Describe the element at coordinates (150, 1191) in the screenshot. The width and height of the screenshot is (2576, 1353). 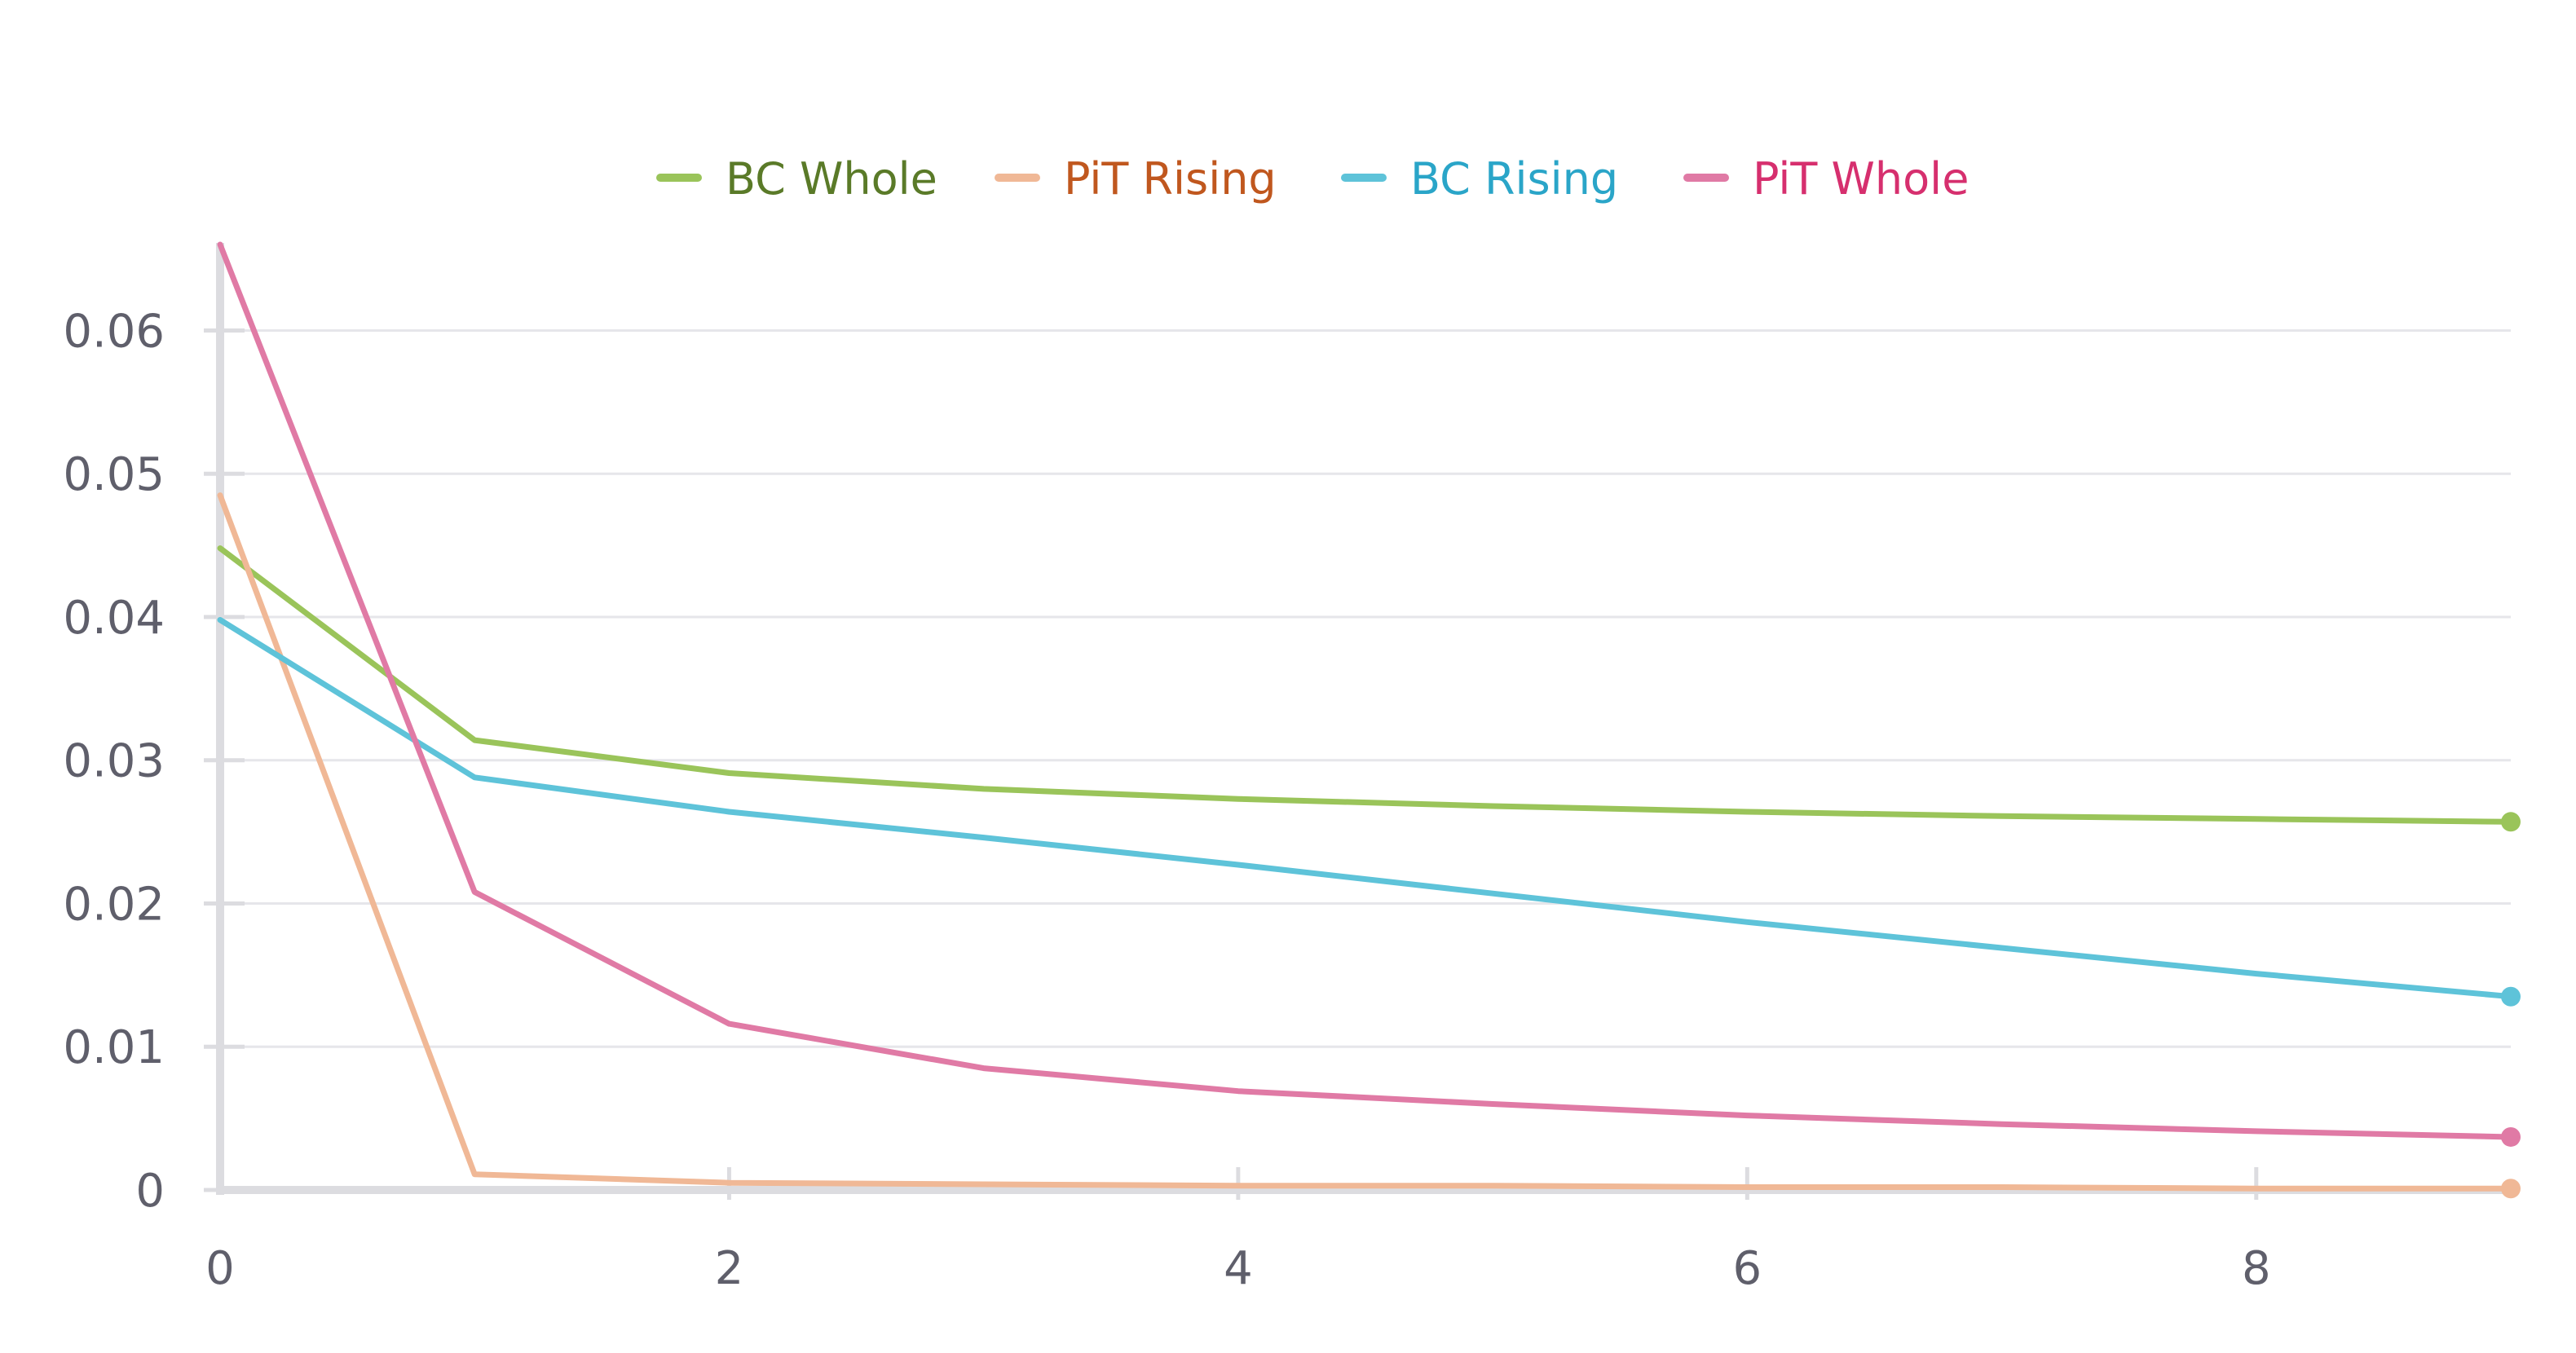
I see `y-tick-label: 0` at that location.